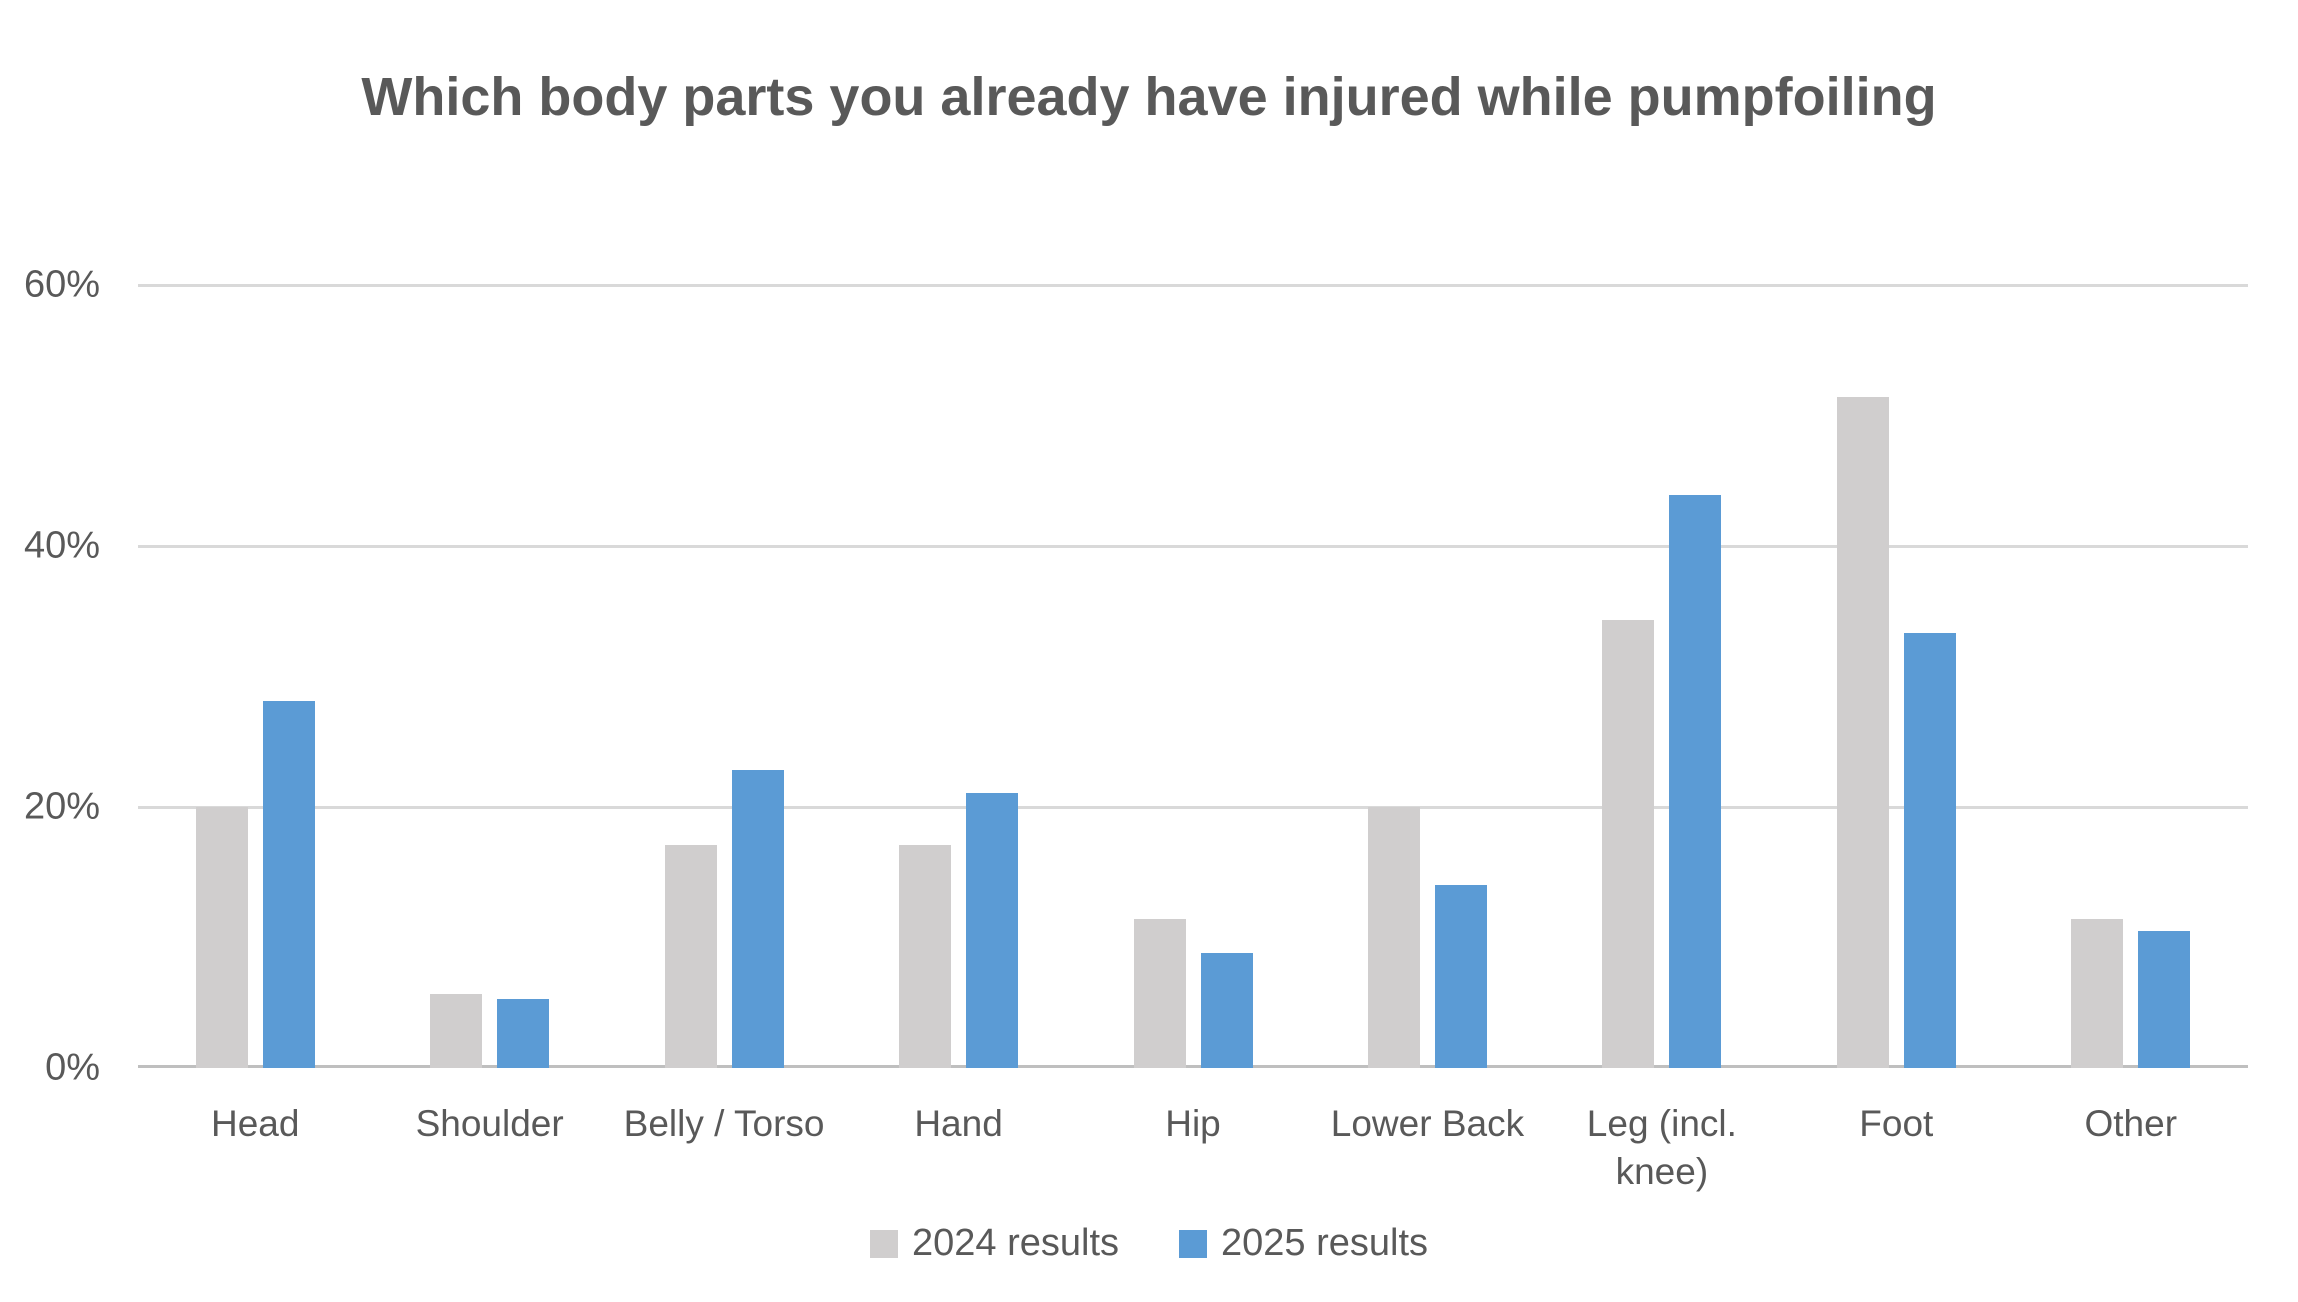 The height and width of the screenshot is (1302, 2298). I want to click on legend-item-2025: 2025 results, so click(1303, 1243).